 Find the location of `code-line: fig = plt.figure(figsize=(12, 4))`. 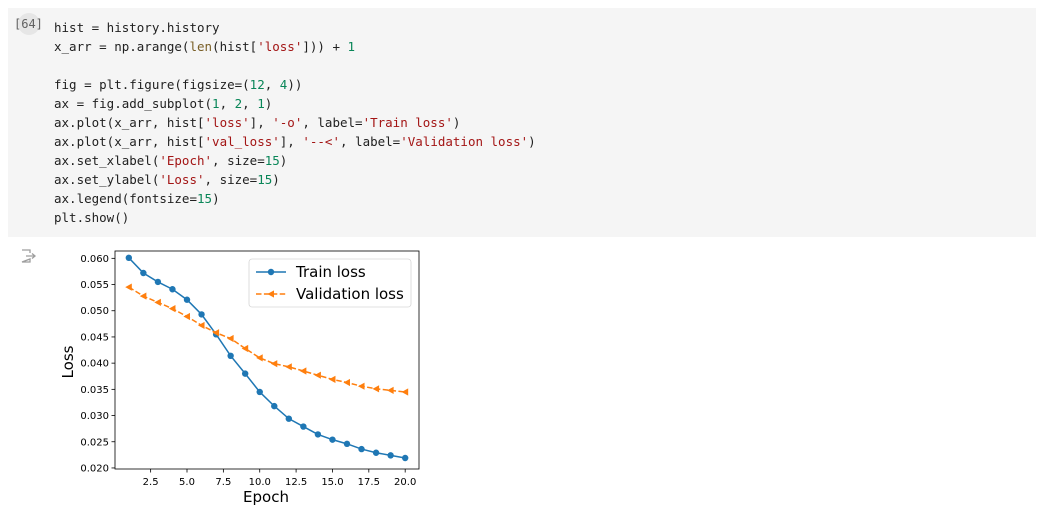

code-line: fig = plt.figure(figsize=(12, 4)) is located at coordinates (295, 84).